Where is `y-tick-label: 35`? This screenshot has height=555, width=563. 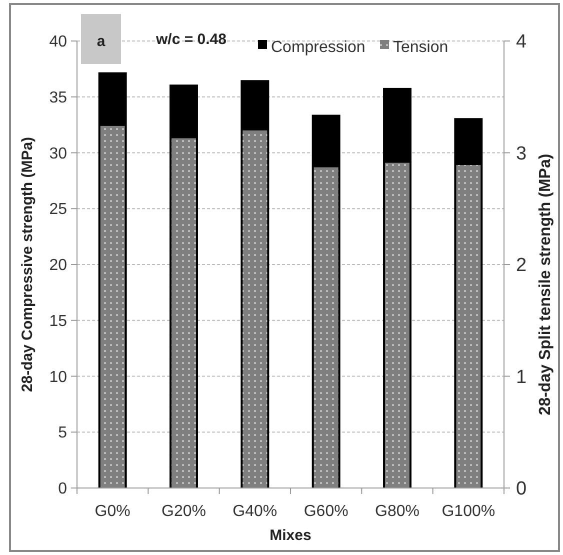 y-tick-label: 35 is located at coordinates (58, 97).